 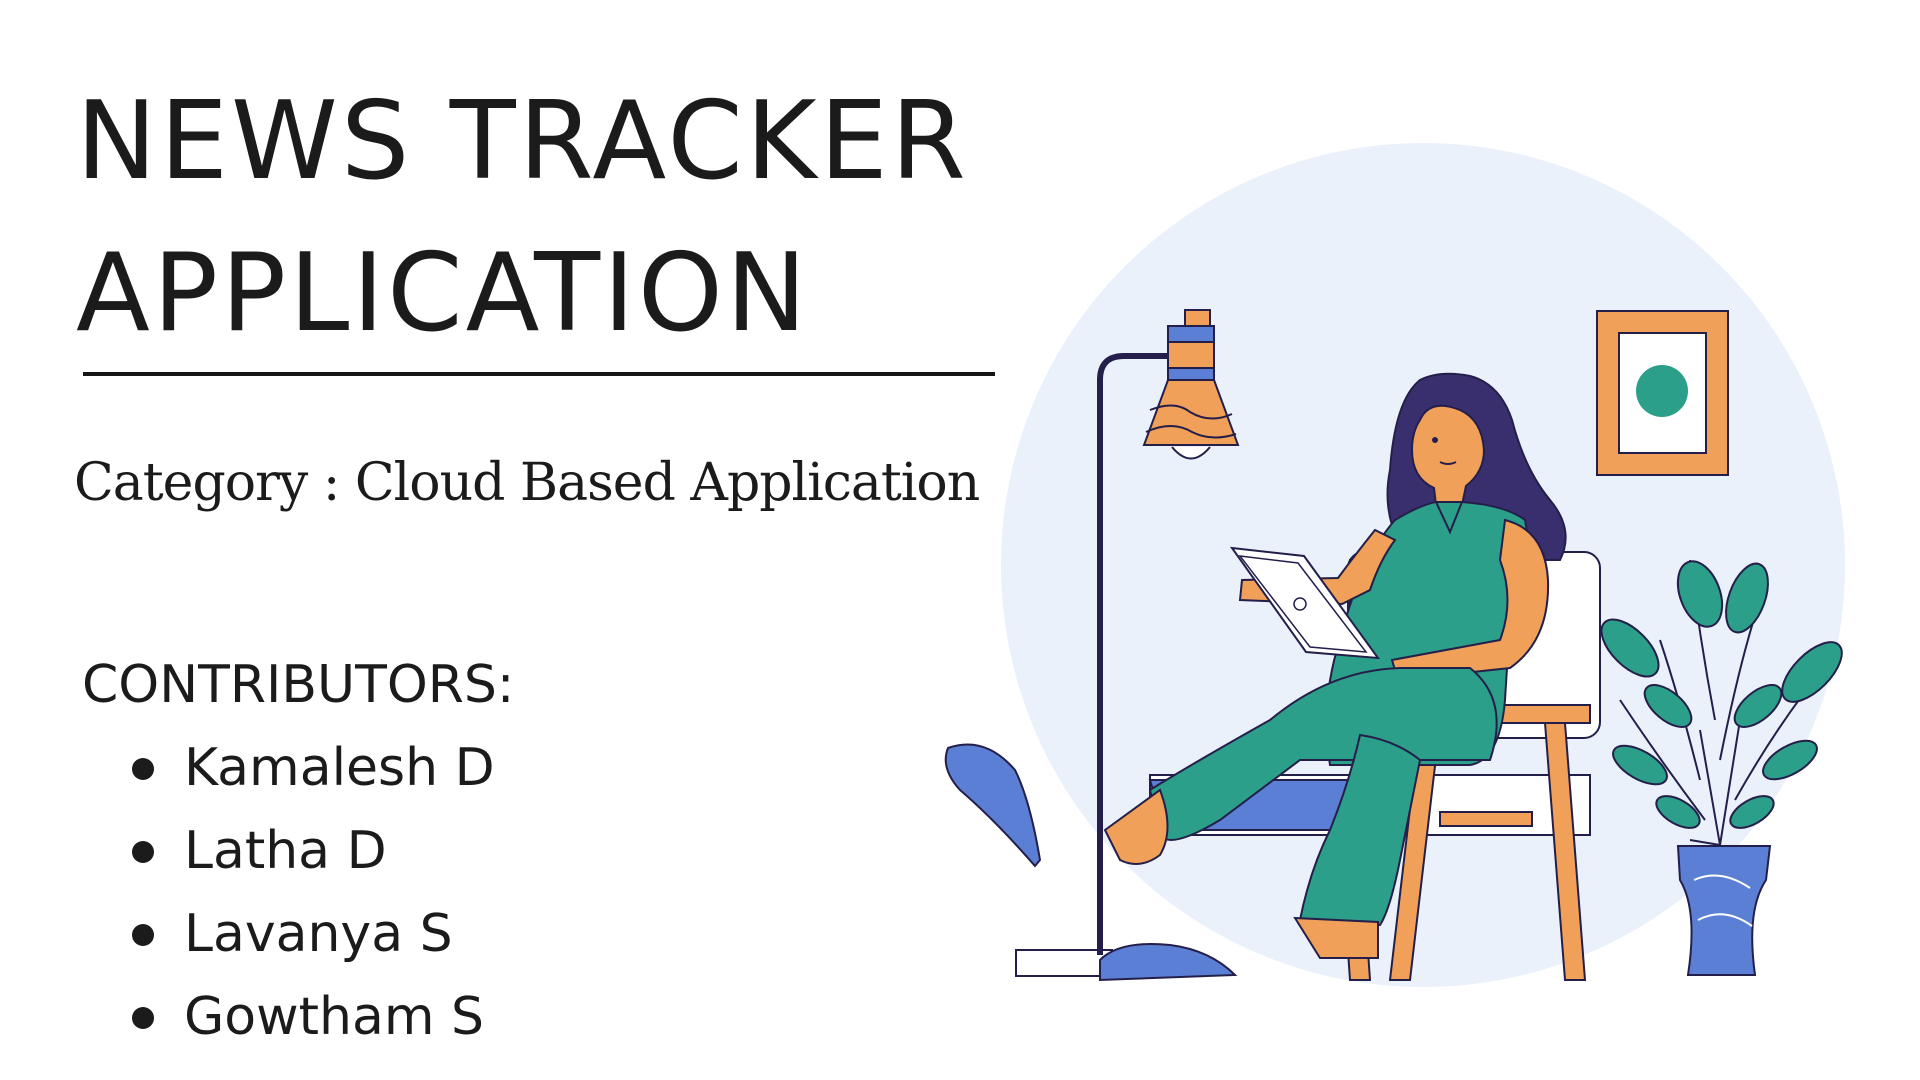 What do you see at coordinates (539, 374) in the screenshot?
I see `title-divider` at bounding box center [539, 374].